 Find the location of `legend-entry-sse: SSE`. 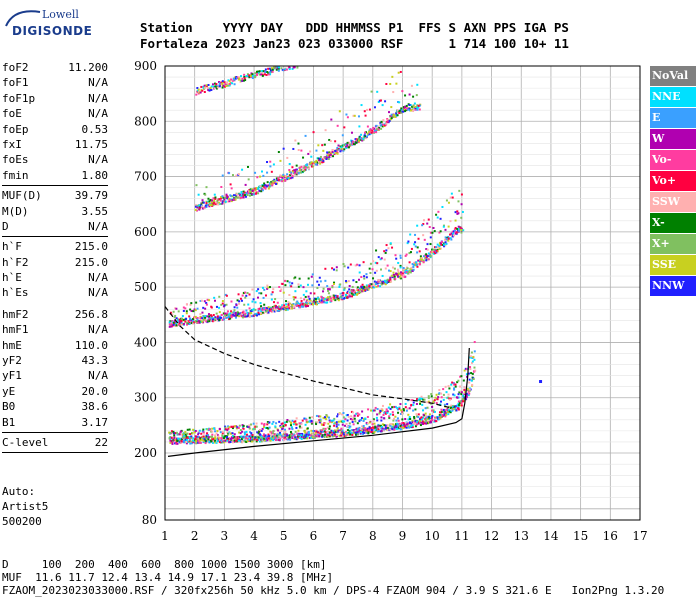

legend-entry-sse: SSE is located at coordinates (673, 265).